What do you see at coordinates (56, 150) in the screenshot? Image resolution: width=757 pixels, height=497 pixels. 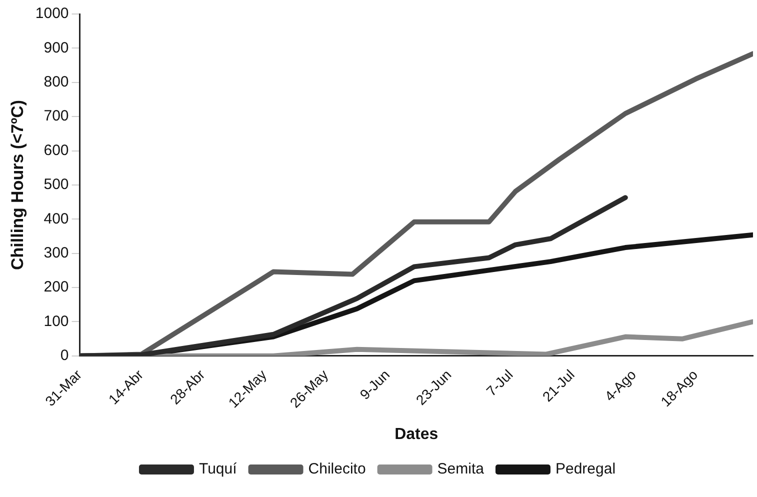 I see `y-tick-label: 600` at bounding box center [56, 150].